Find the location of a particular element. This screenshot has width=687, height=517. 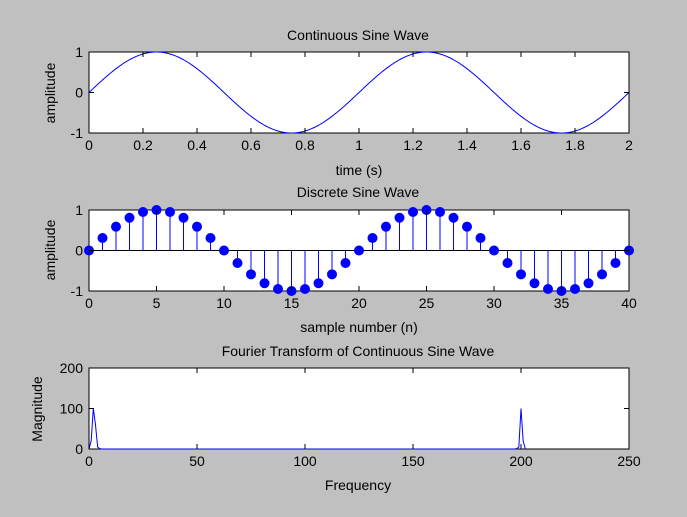

plot-area is located at coordinates (359, 408).